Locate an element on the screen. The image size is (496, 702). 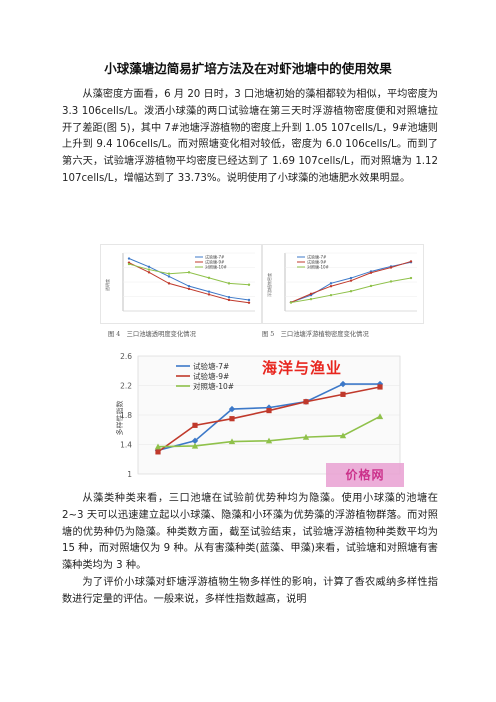
y-tick-label: 1 is located at coordinates (129, 474).